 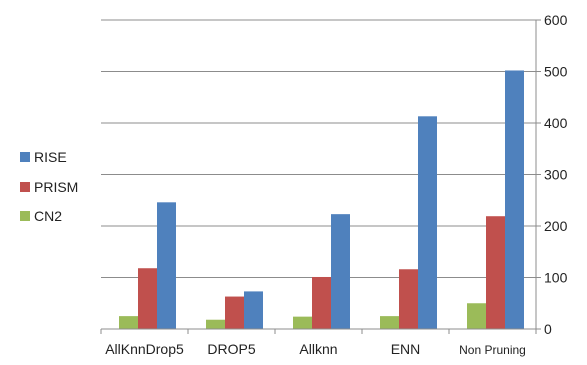 I want to click on legend: RISE PRISM CN2, so click(x=49, y=186).